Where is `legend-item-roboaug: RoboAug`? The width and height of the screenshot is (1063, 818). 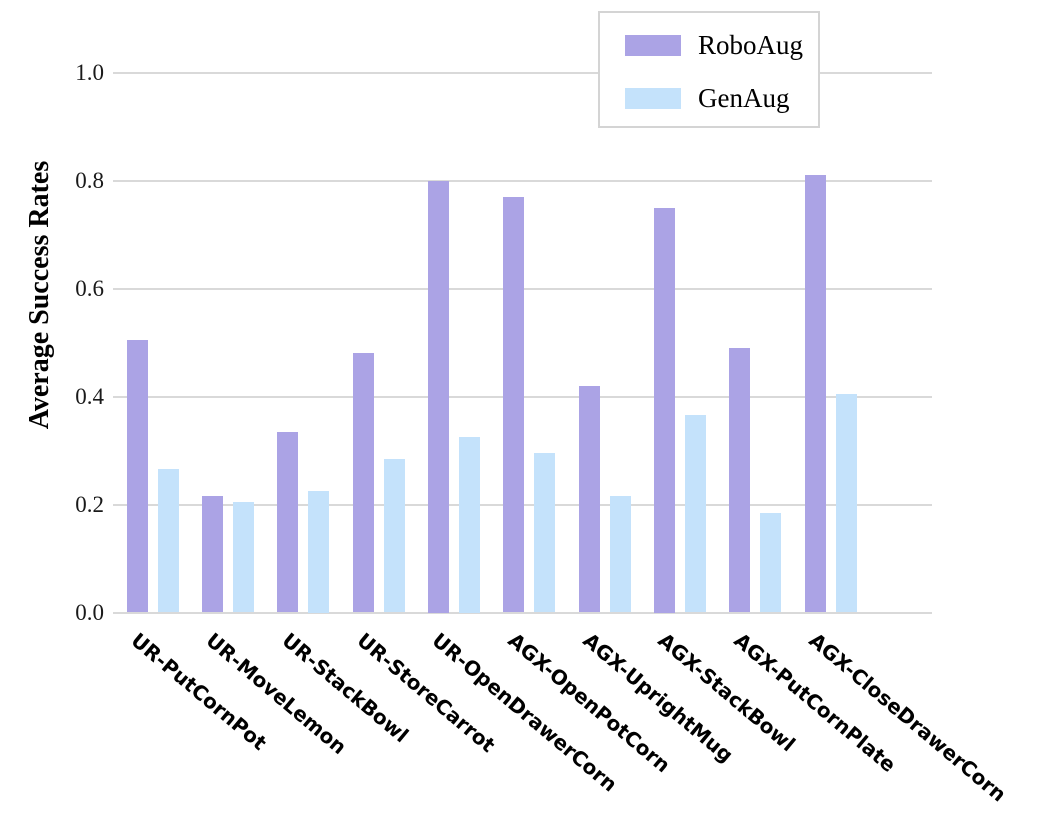 legend-item-roboaug: RoboAug is located at coordinates (714, 45).